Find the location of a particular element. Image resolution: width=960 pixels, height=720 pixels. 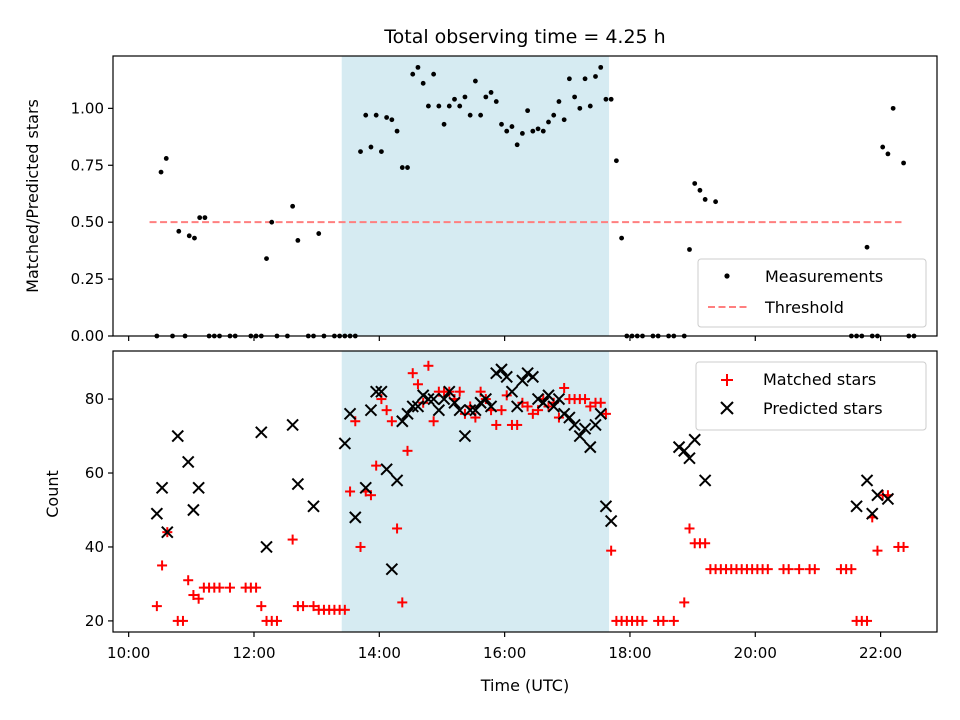

y-tick-label: 20 is located at coordinates (94, 621).